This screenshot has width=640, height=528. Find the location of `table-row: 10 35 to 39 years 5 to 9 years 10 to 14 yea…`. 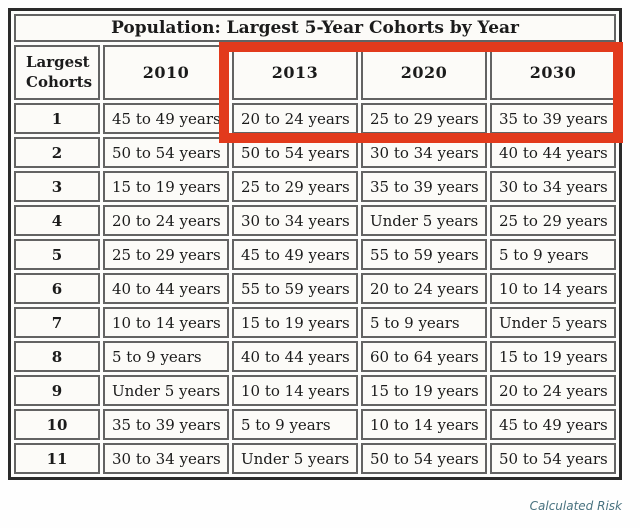

table-row: 10 35 to 39 years 5 to 9 years 10 to 14 yea… is located at coordinates (315, 424).